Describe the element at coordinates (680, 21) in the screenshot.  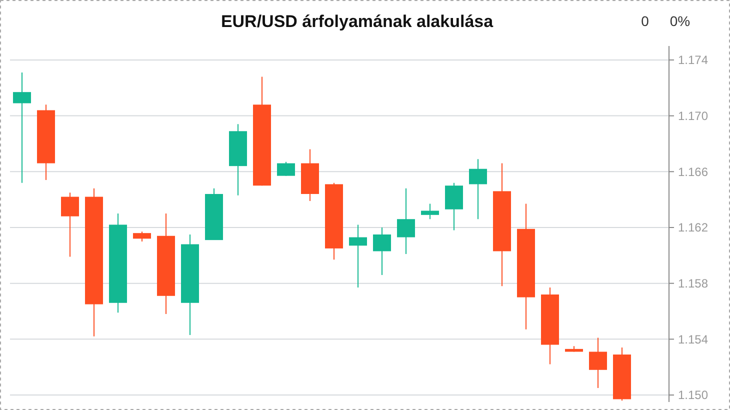
I see `text: 0%` at that location.